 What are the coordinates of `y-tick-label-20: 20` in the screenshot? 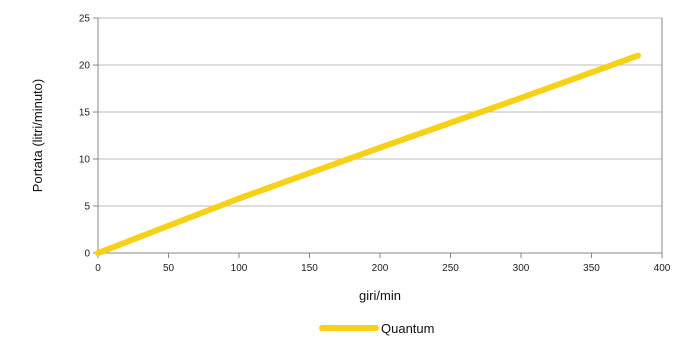 It's located at (85, 66).